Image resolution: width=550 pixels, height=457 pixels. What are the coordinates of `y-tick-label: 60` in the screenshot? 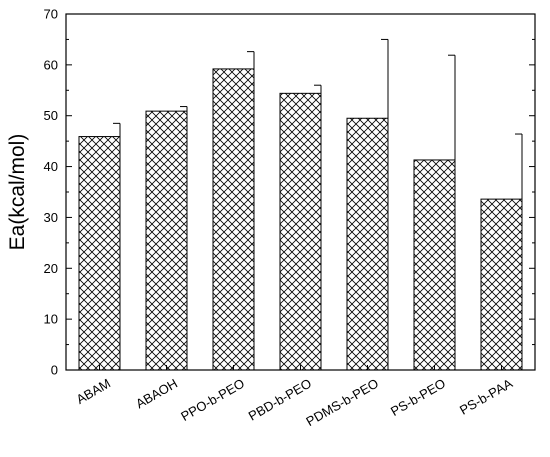 It's located at (51, 64).